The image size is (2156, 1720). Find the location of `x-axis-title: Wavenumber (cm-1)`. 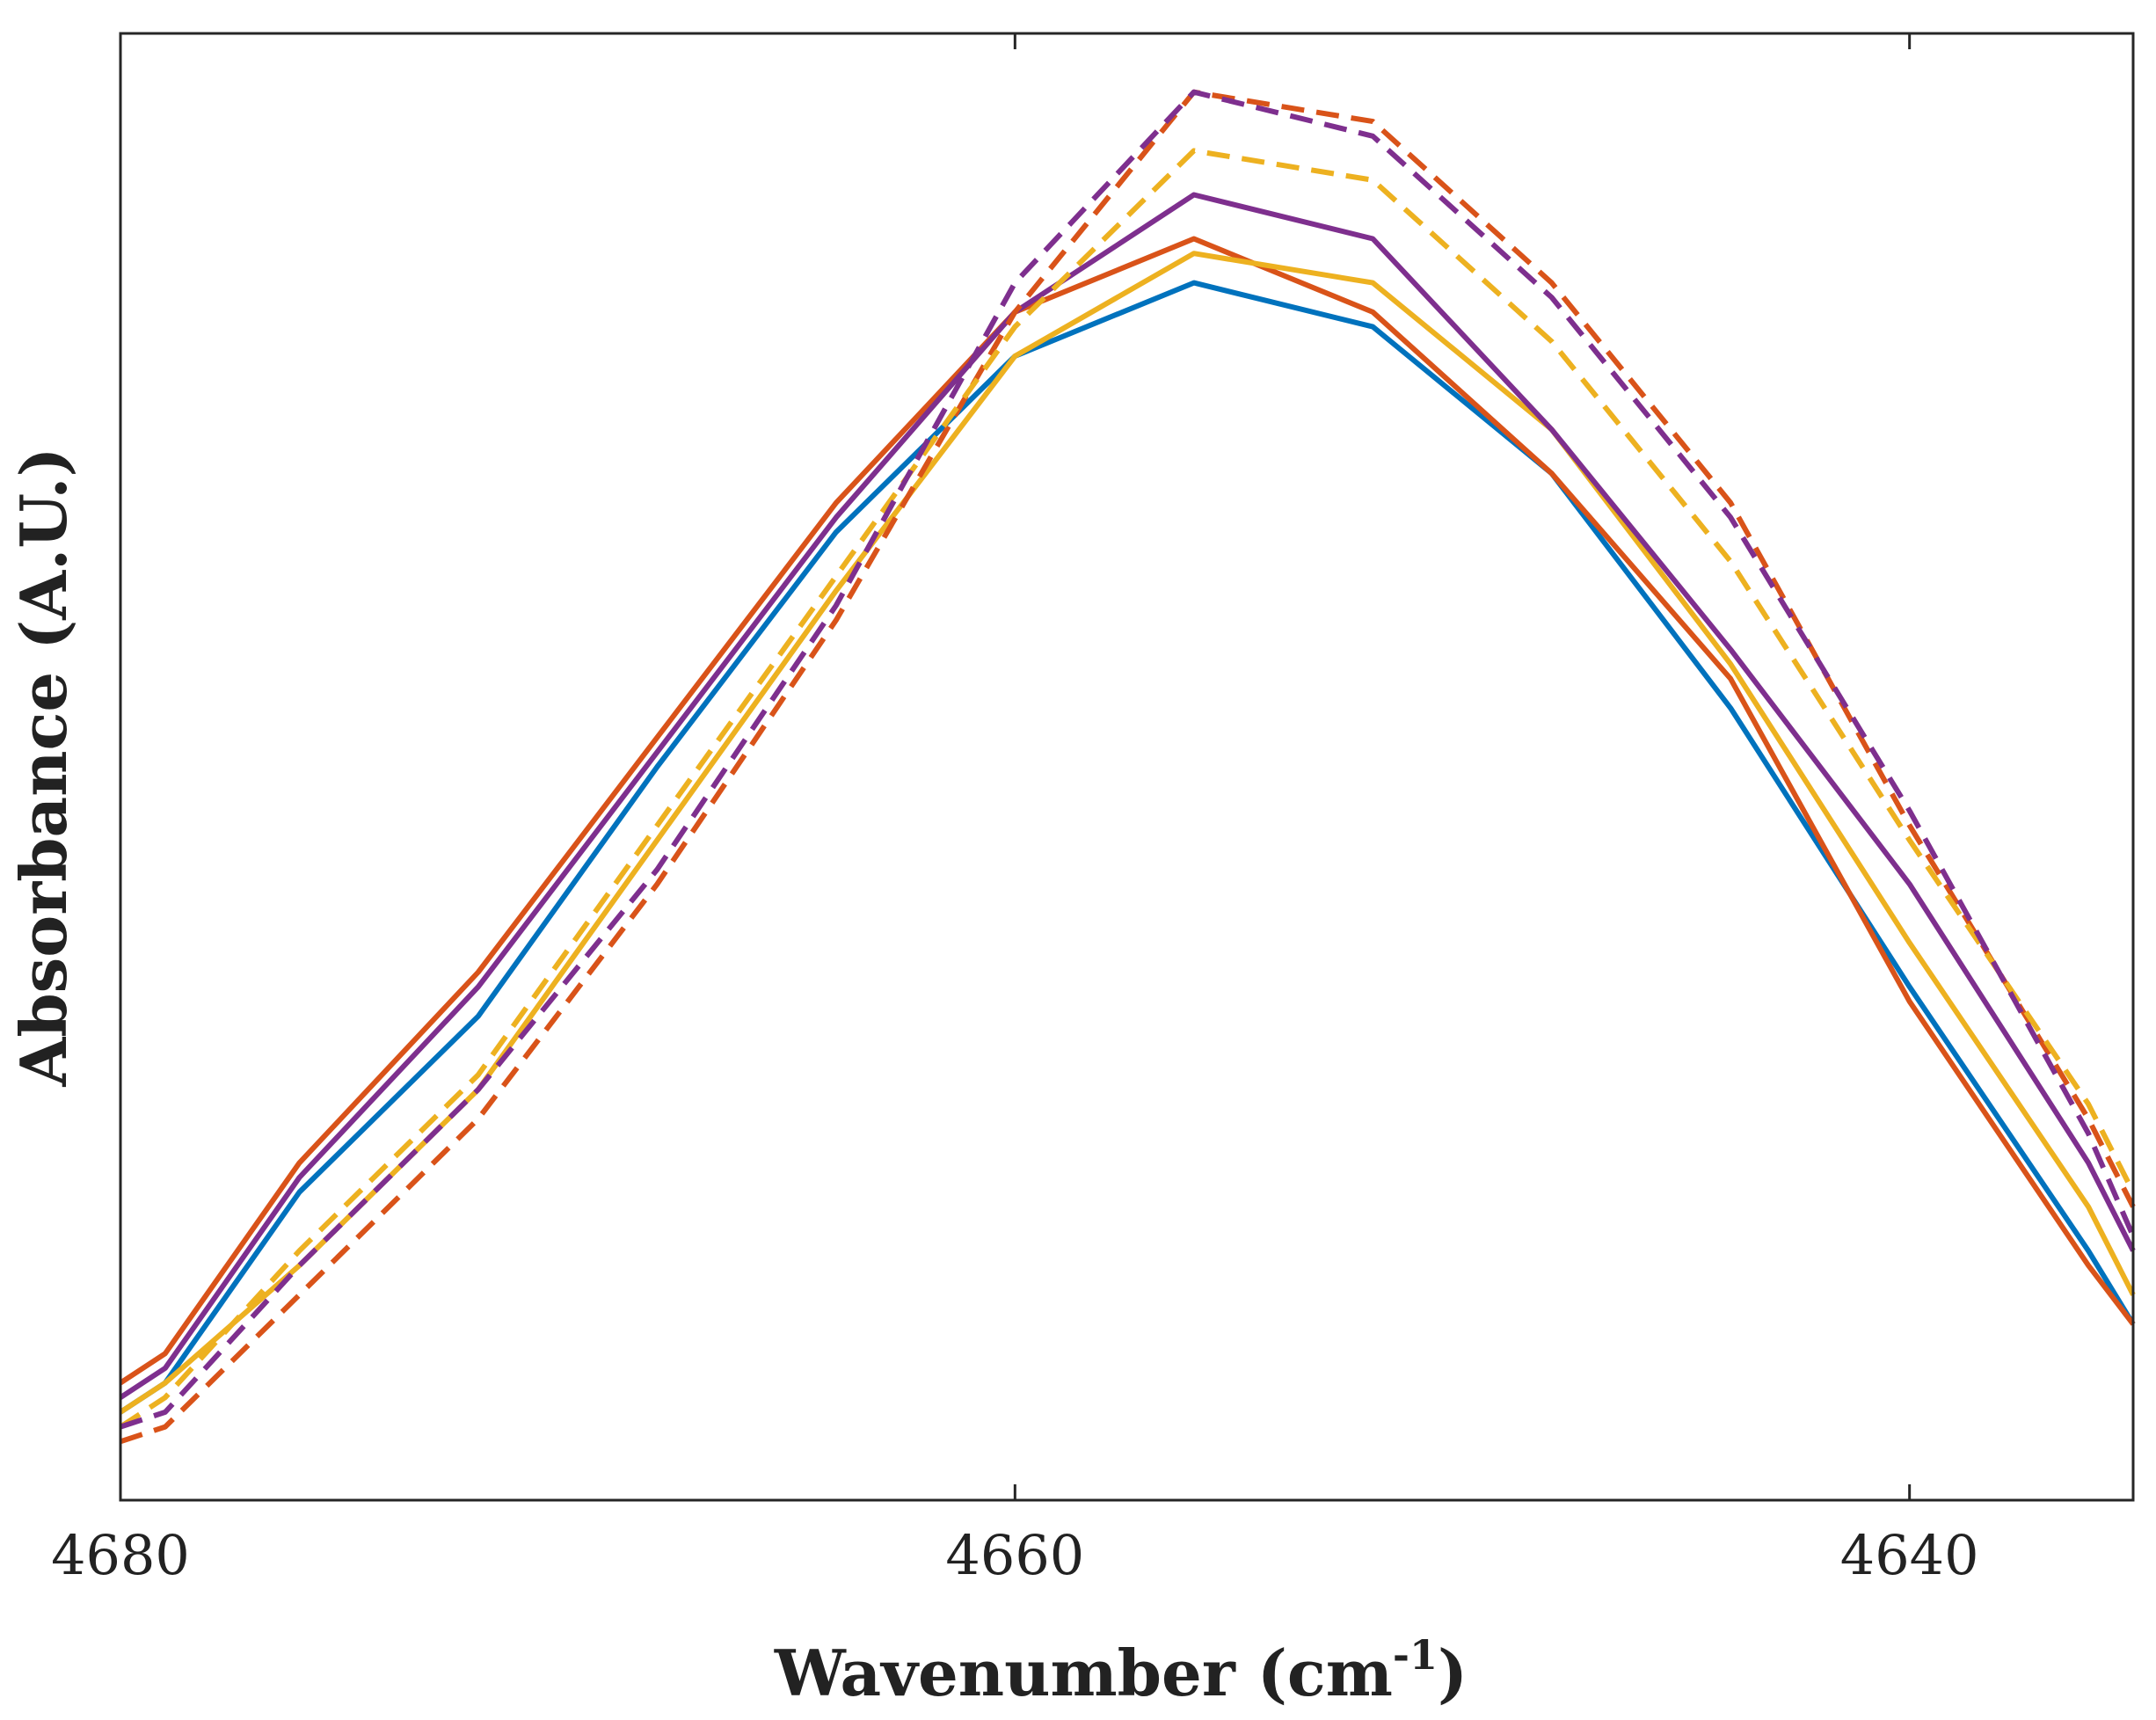

x-axis-title: Wavenumber (cm-1) is located at coordinates (1121, 1670).